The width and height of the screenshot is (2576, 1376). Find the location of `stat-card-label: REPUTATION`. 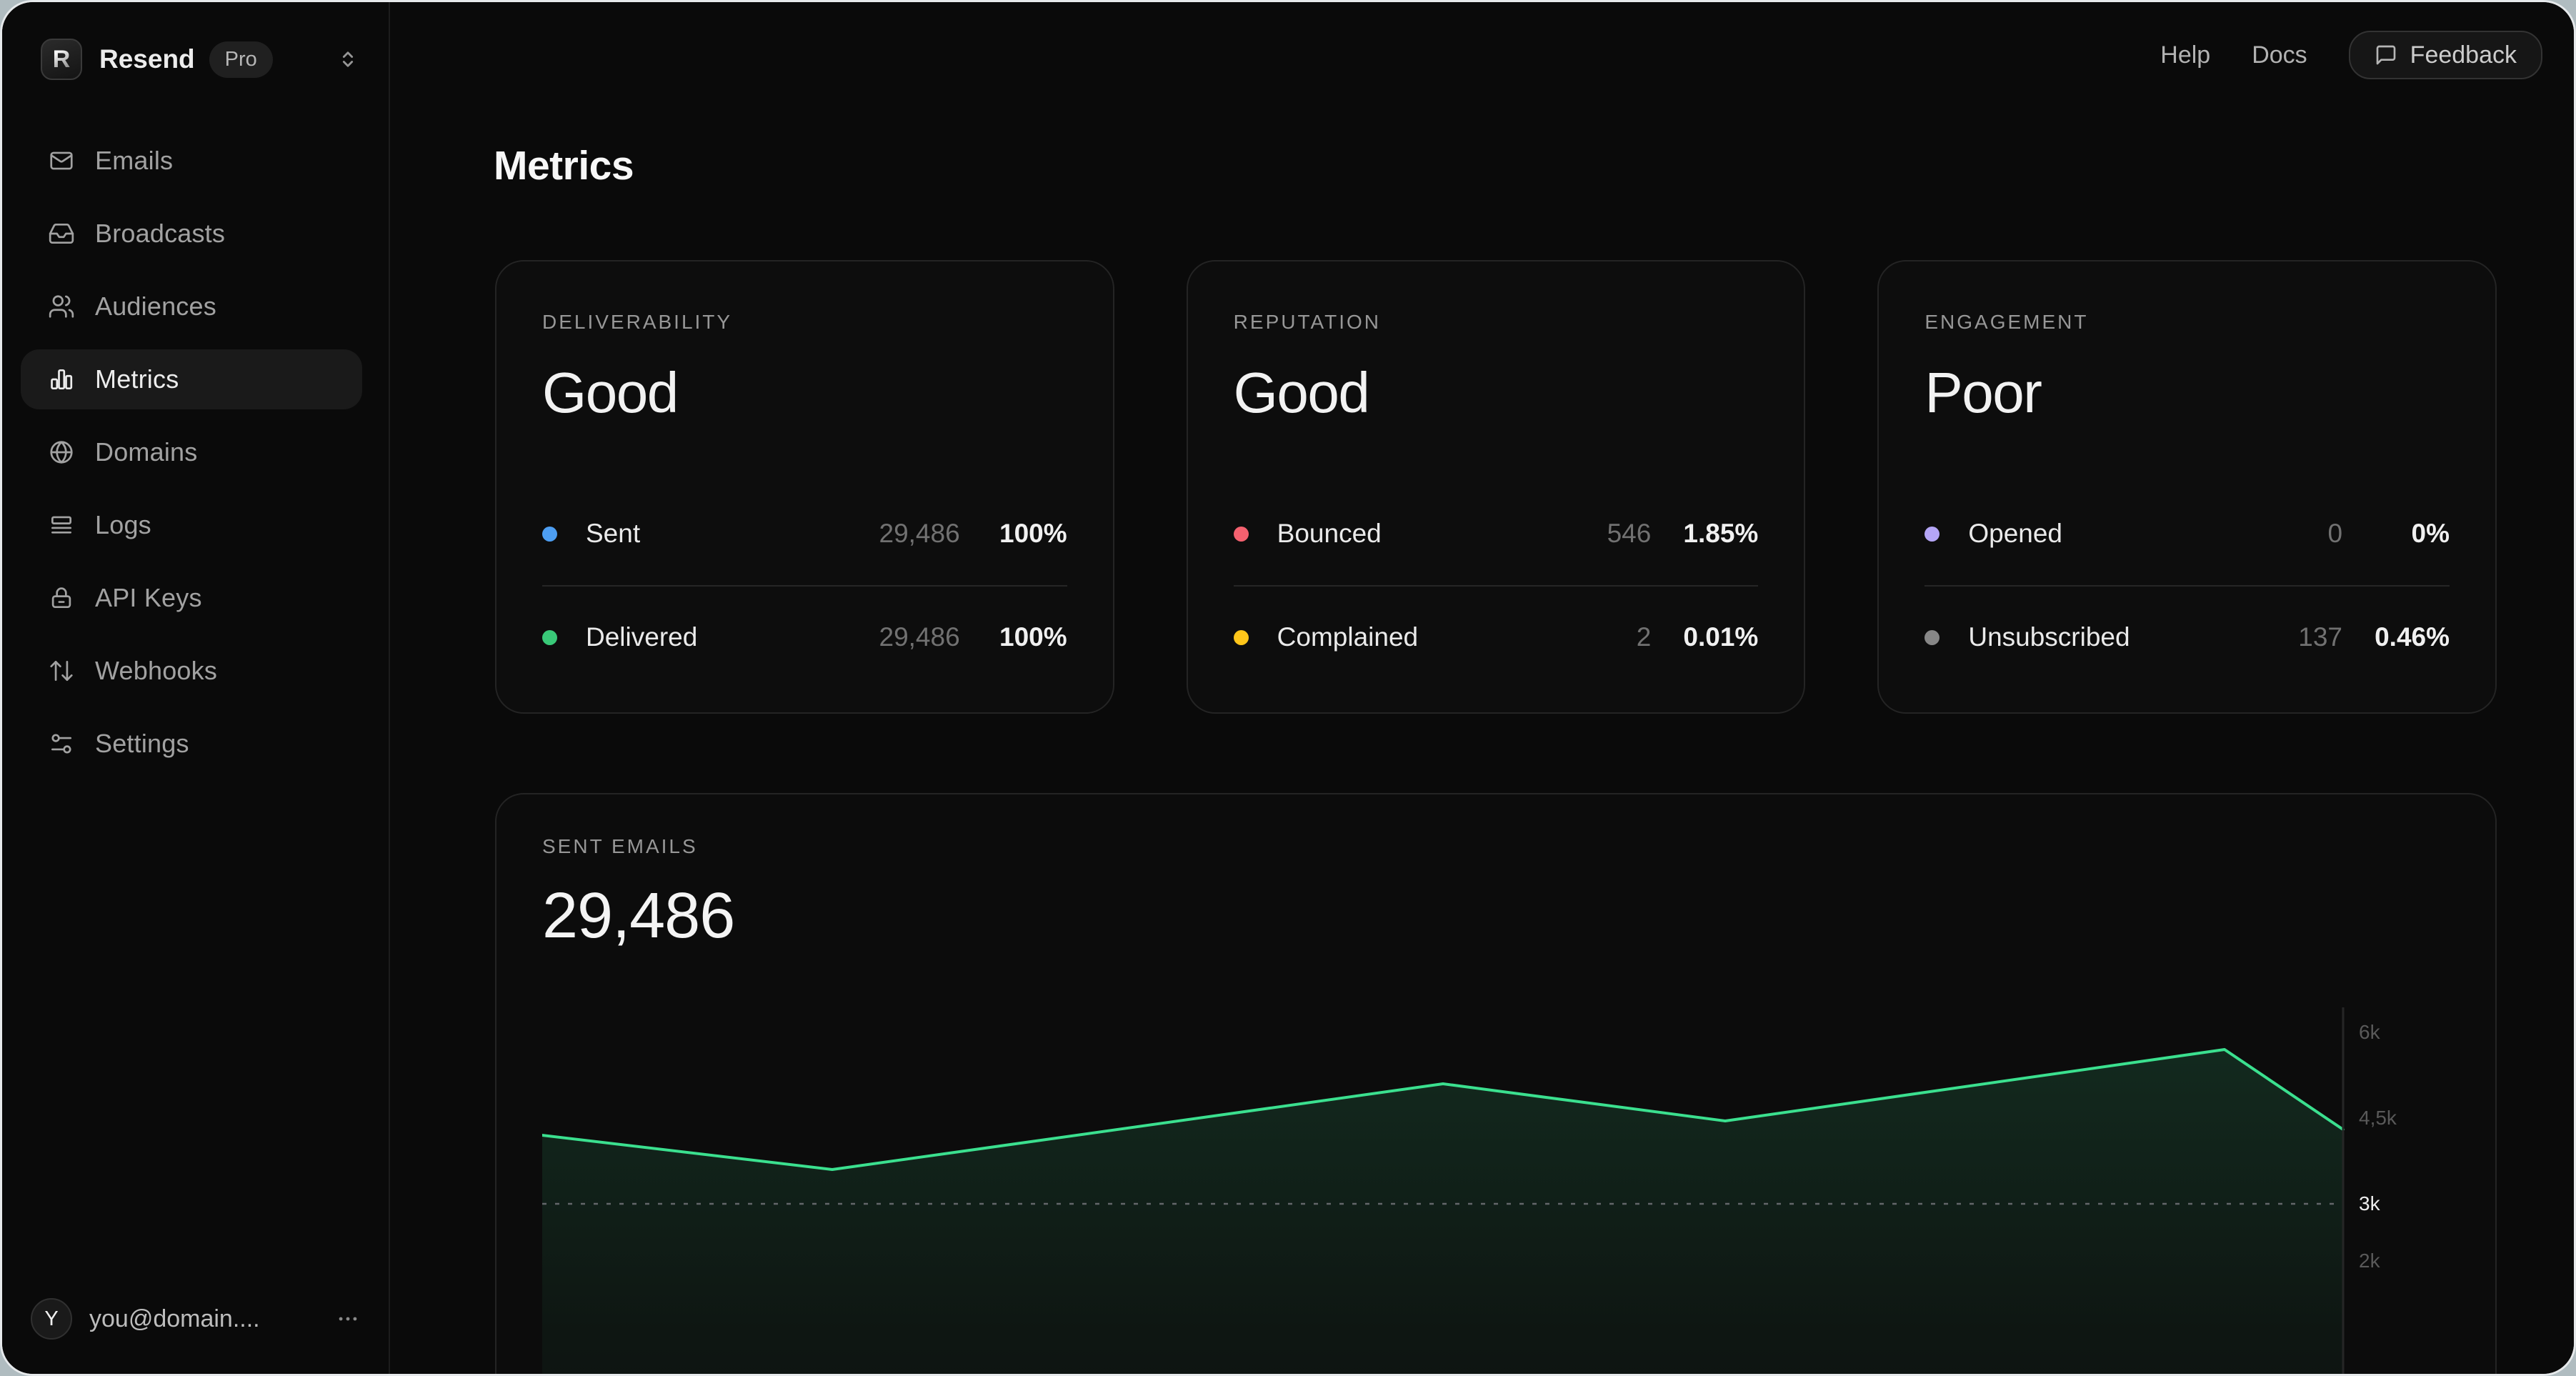

stat-card-label: REPUTATION is located at coordinates (1307, 322).